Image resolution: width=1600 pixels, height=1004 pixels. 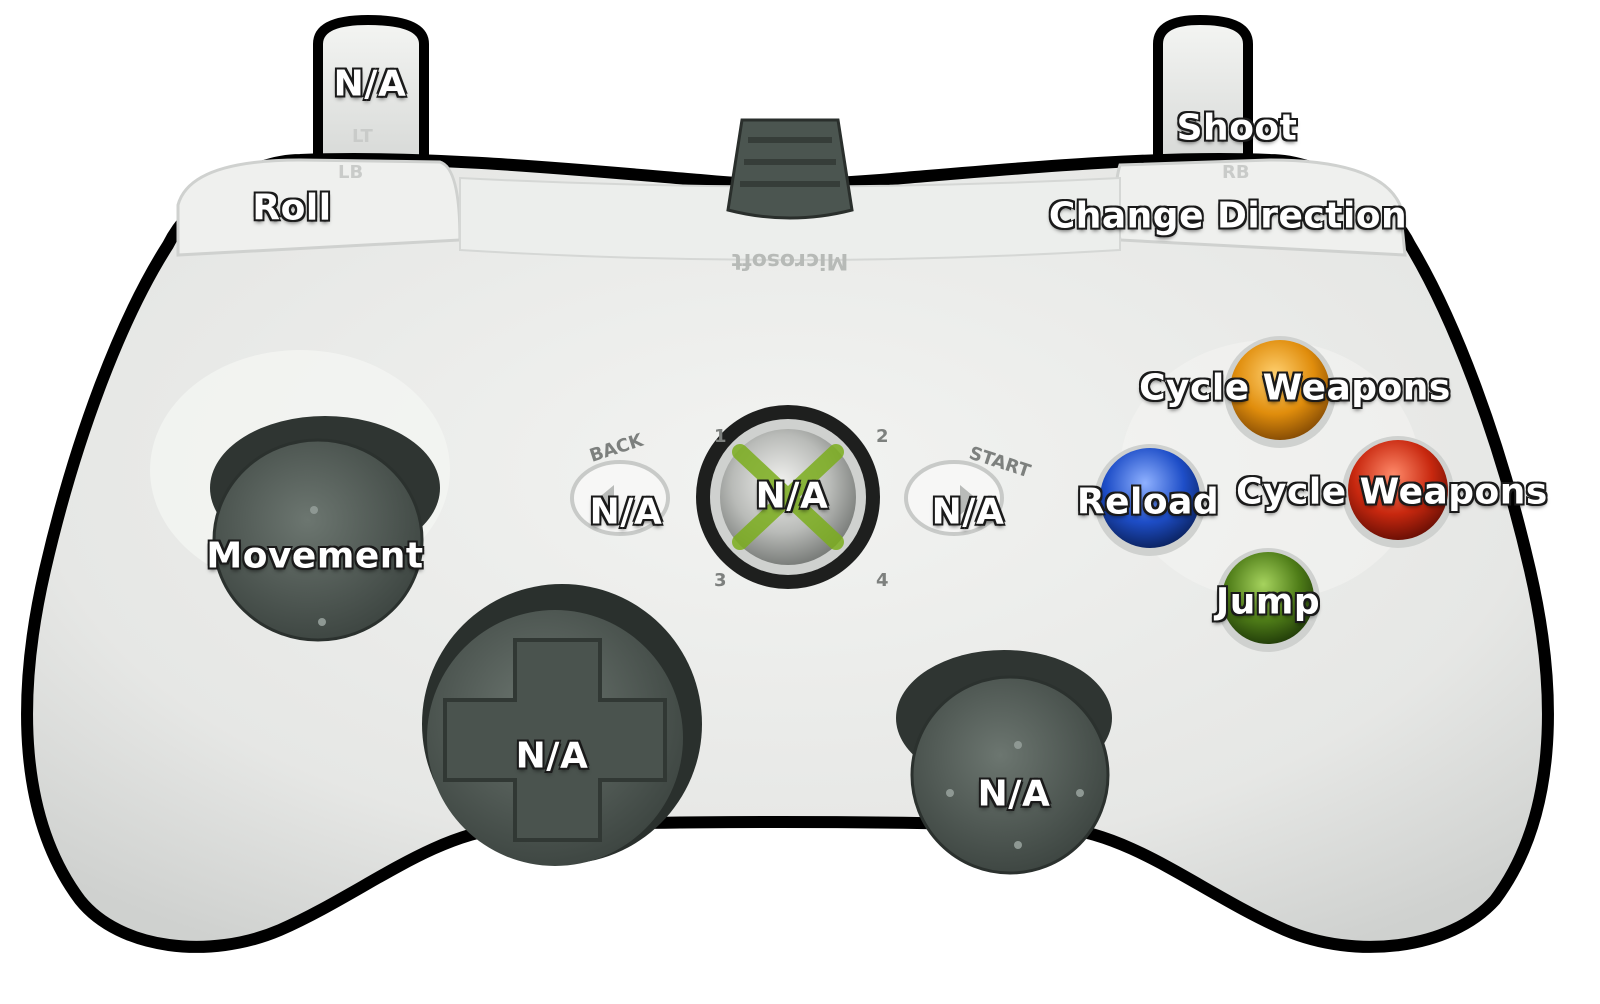 I want to click on quadrant-4: 4, so click(x=882, y=580).